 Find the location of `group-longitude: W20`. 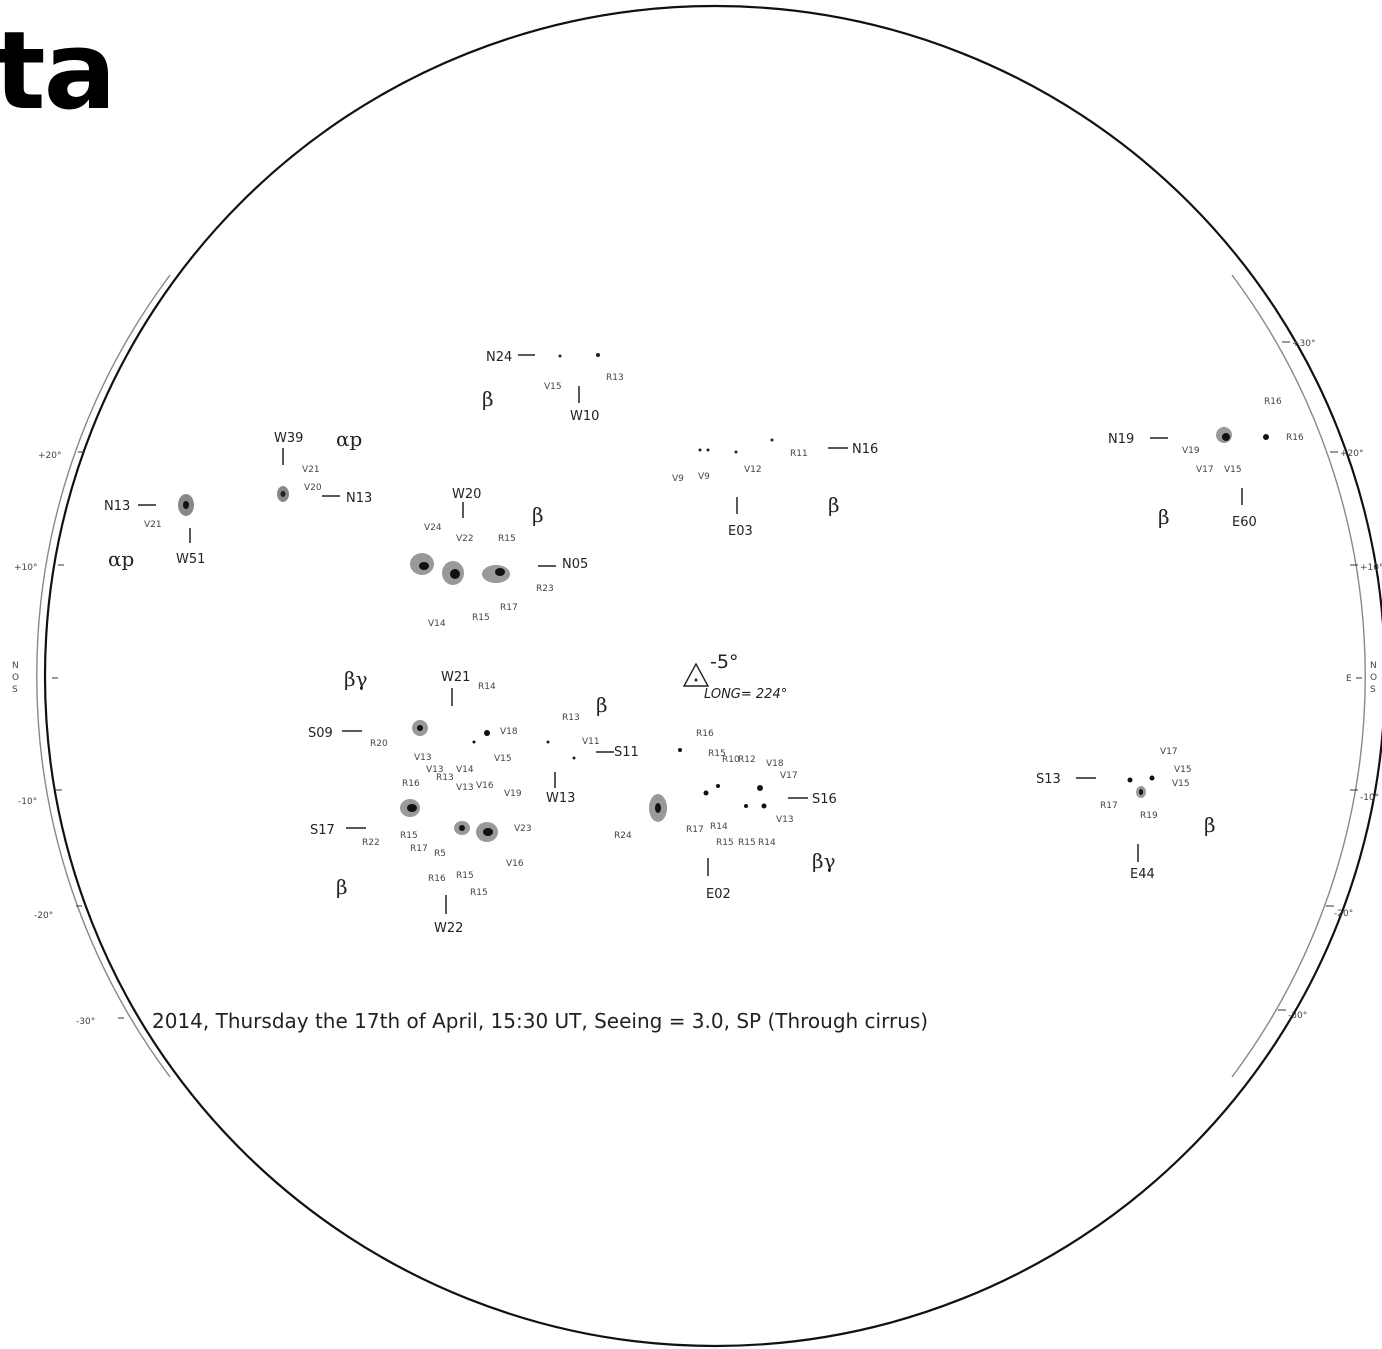

group-longitude: W20 is located at coordinates (466, 494).